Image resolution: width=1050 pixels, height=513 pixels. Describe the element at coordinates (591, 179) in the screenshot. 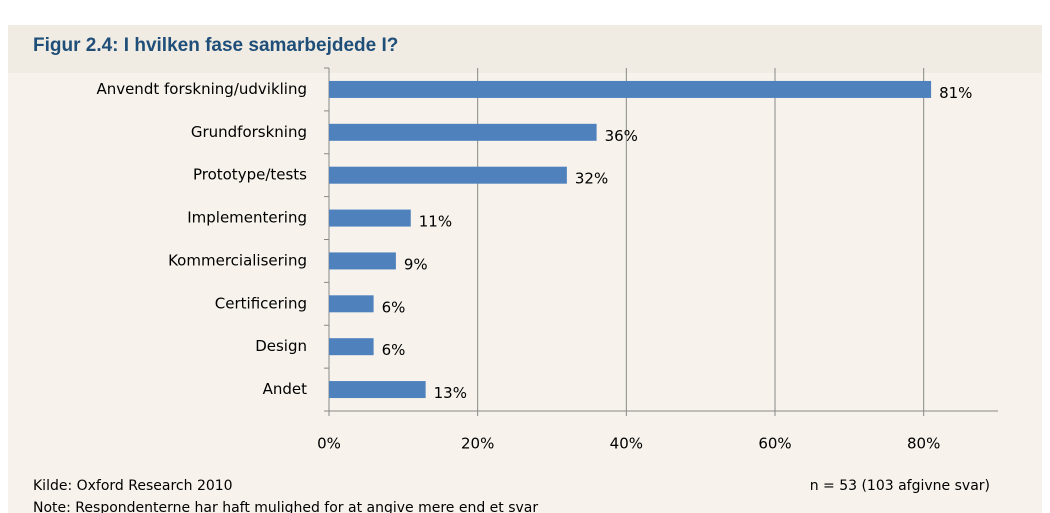

I see `value-label: 32%` at that location.